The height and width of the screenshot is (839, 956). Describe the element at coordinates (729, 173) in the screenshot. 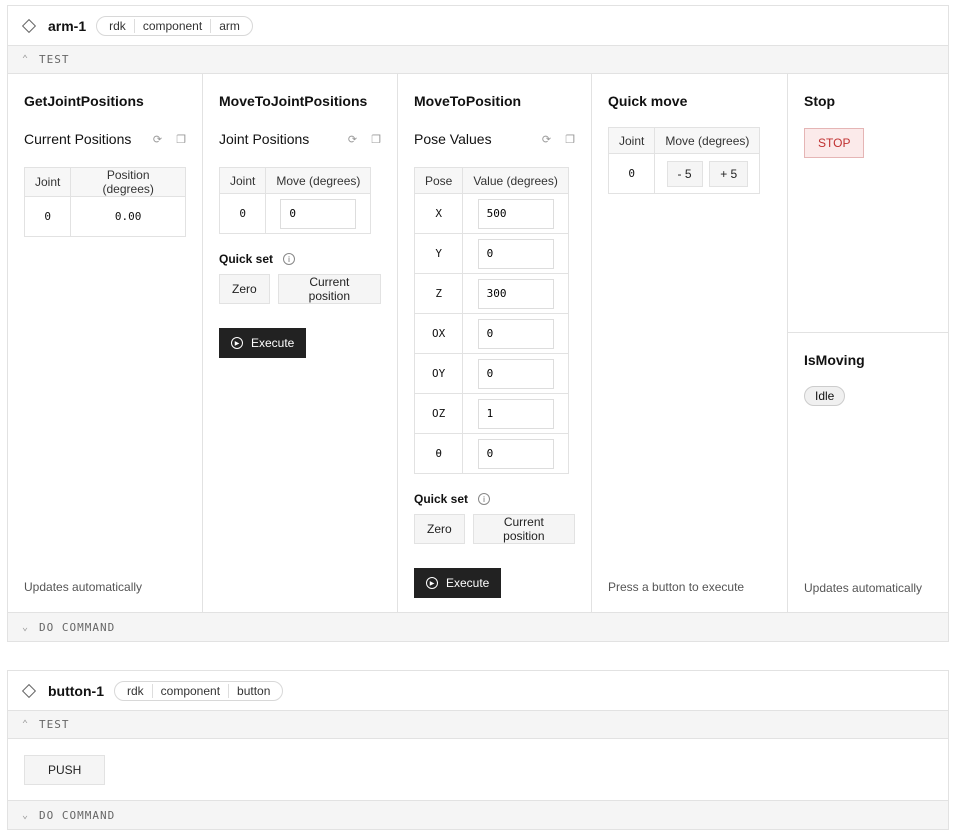

I see `plus-5-button: + 5` at that location.